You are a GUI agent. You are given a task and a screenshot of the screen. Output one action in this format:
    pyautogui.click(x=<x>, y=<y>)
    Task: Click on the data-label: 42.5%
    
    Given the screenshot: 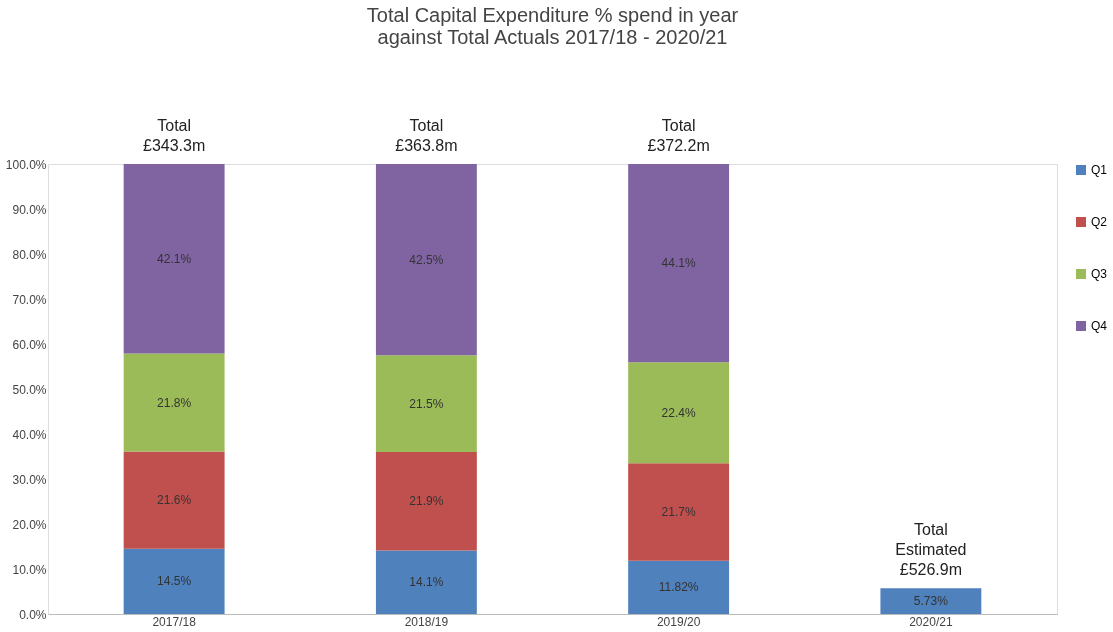 What is the action you would take?
    pyautogui.click(x=426, y=259)
    